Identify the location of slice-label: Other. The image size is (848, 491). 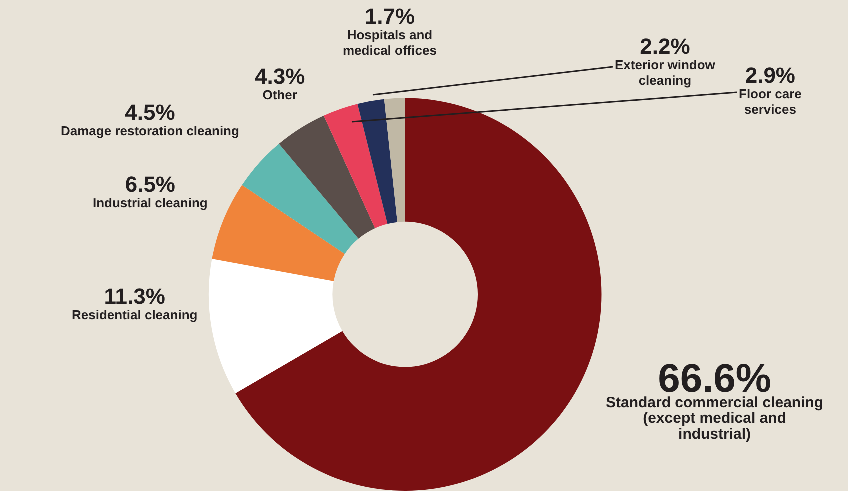
(280, 95).